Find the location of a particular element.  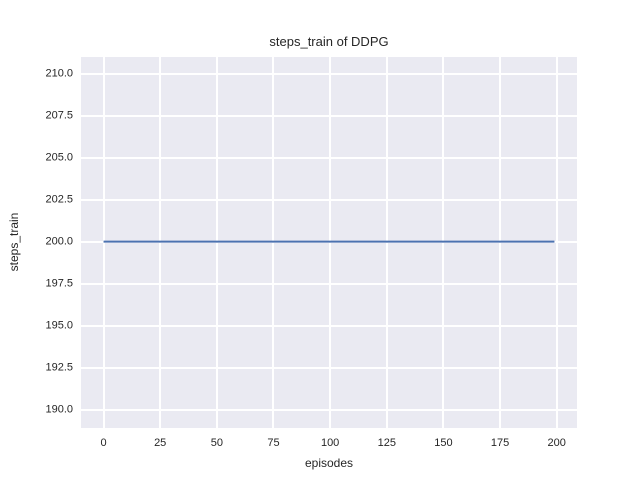

x-tick-label: 100 is located at coordinates (330, 443).